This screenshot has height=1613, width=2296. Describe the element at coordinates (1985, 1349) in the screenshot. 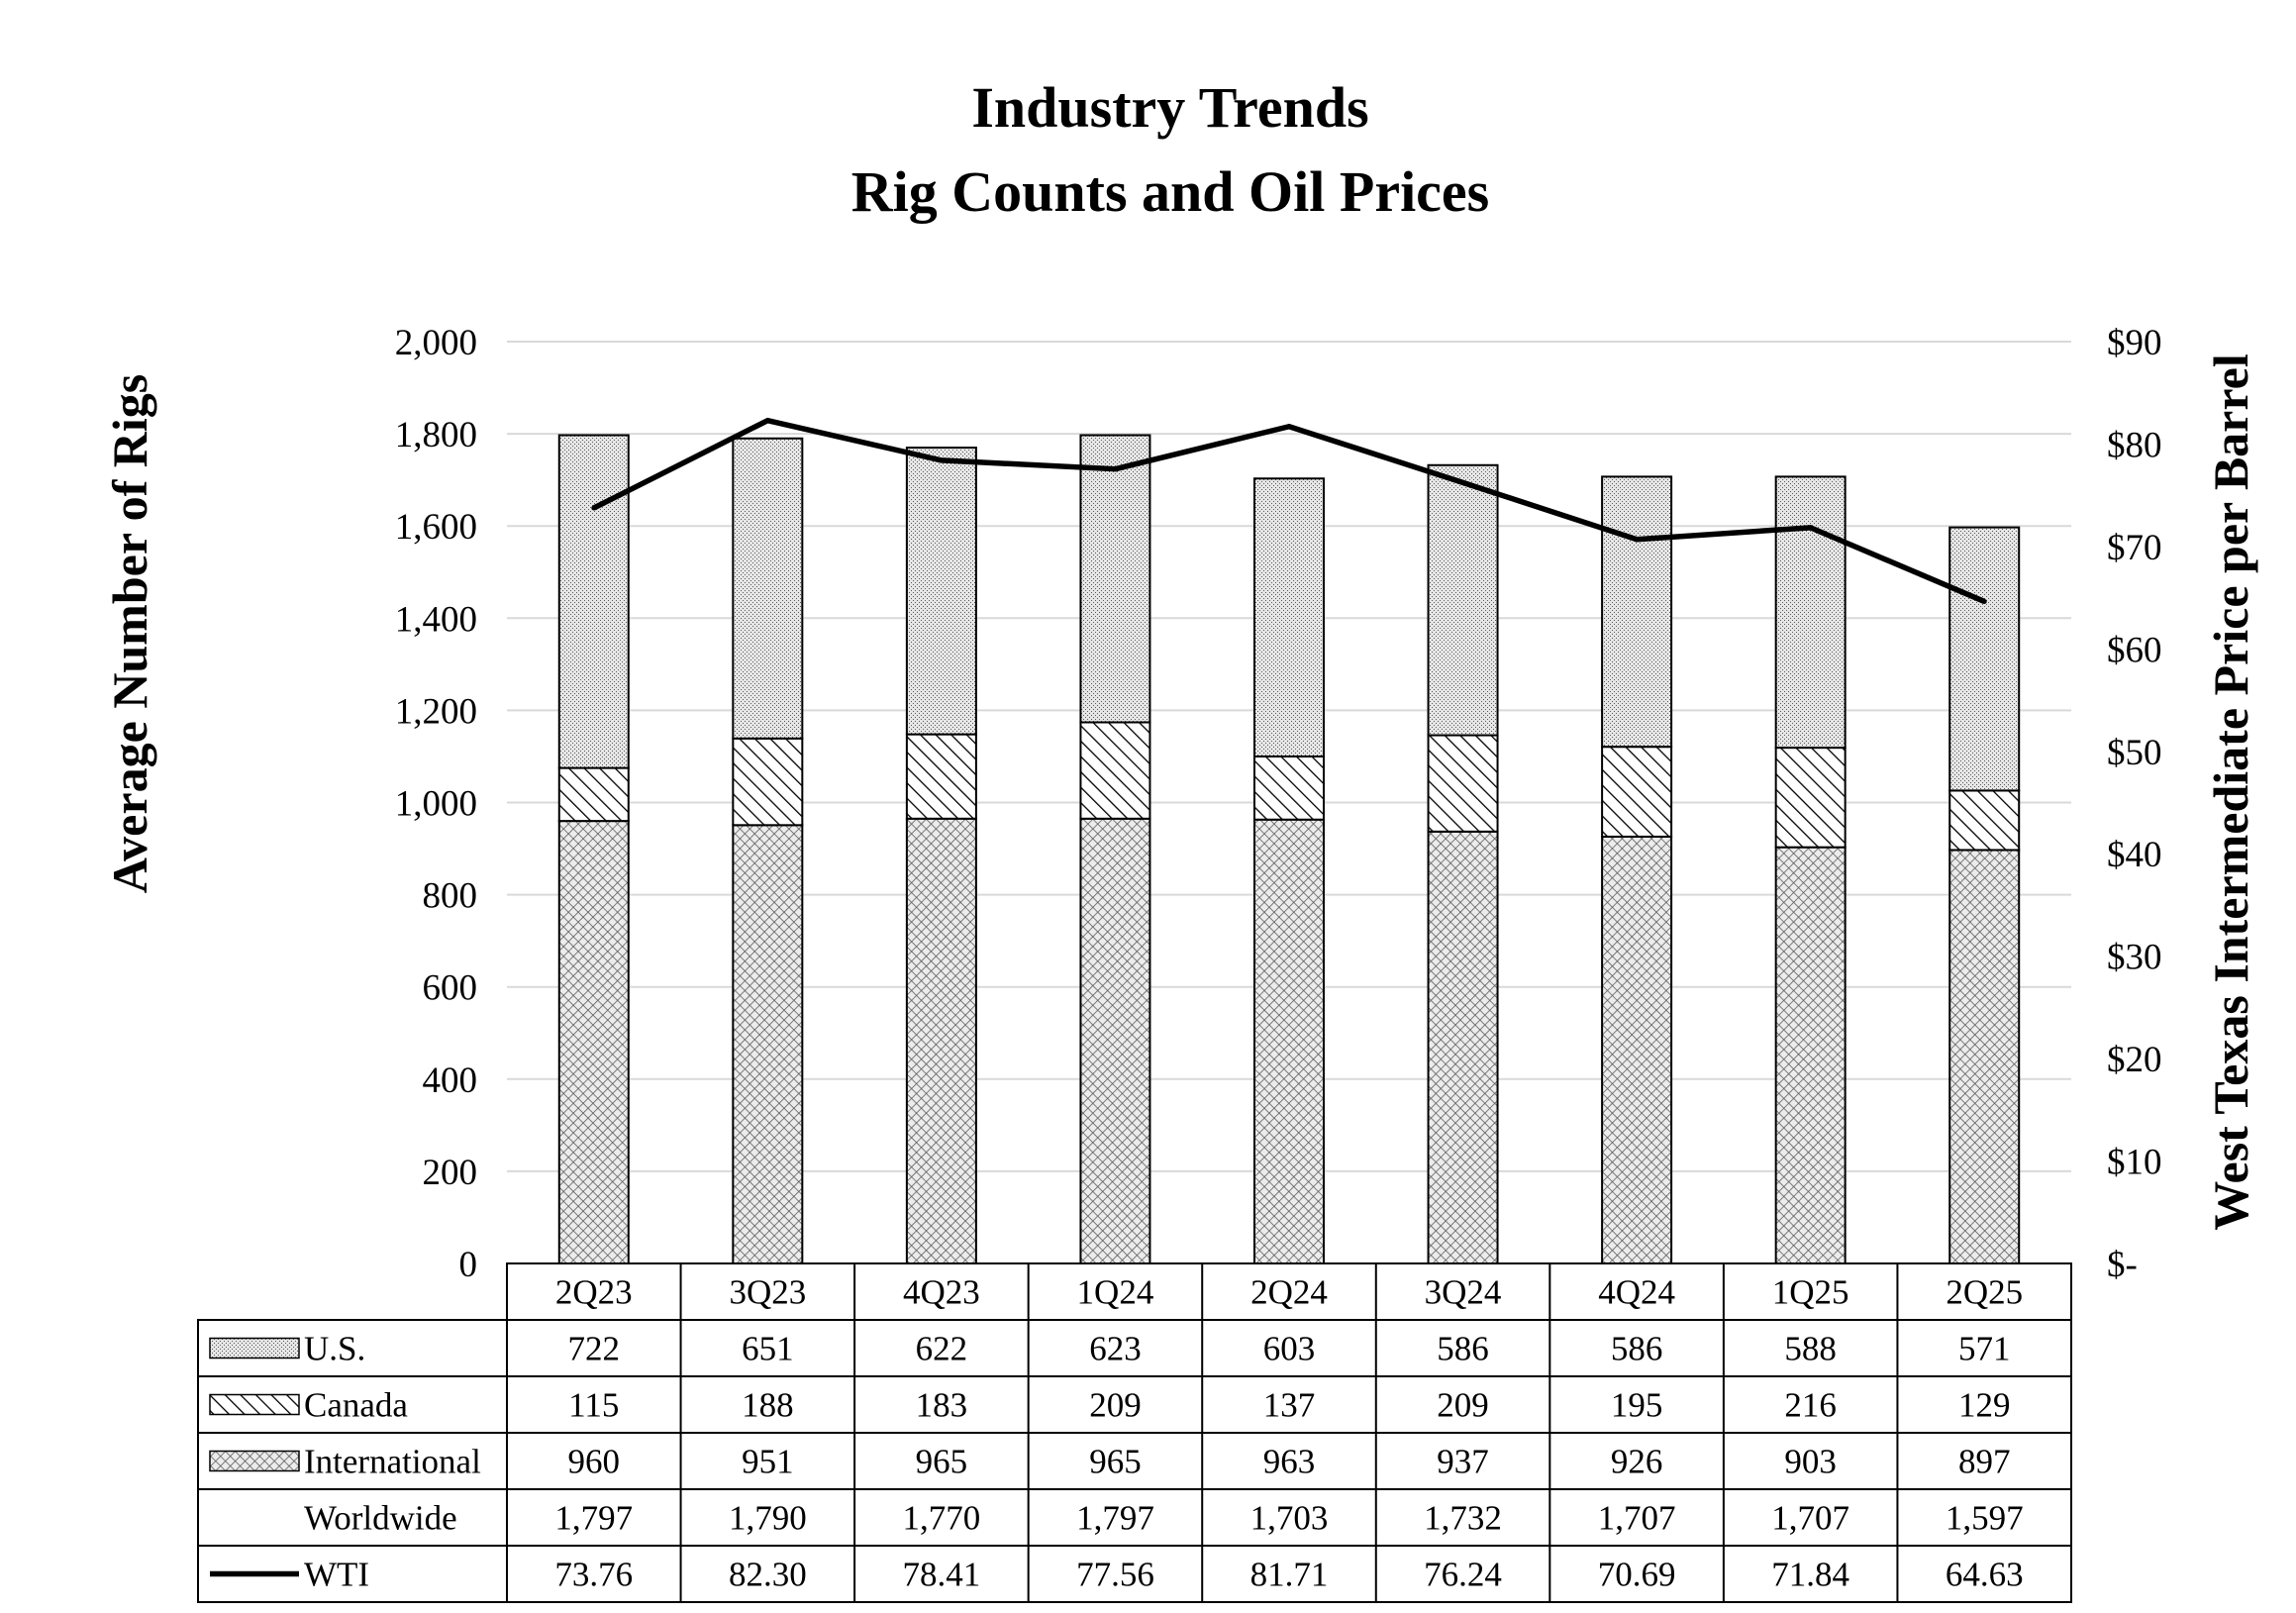

I see `table-cell-us: 571` at that location.